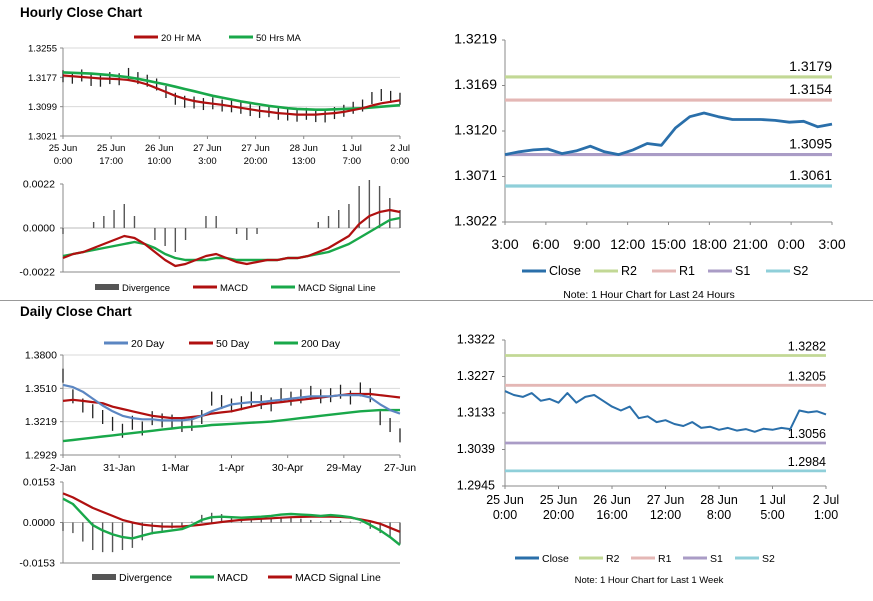 The image size is (873, 601). What do you see at coordinates (611, 515) in the screenshot?
I see `daily-levels-x-tick-label: 16:00` at bounding box center [611, 515].